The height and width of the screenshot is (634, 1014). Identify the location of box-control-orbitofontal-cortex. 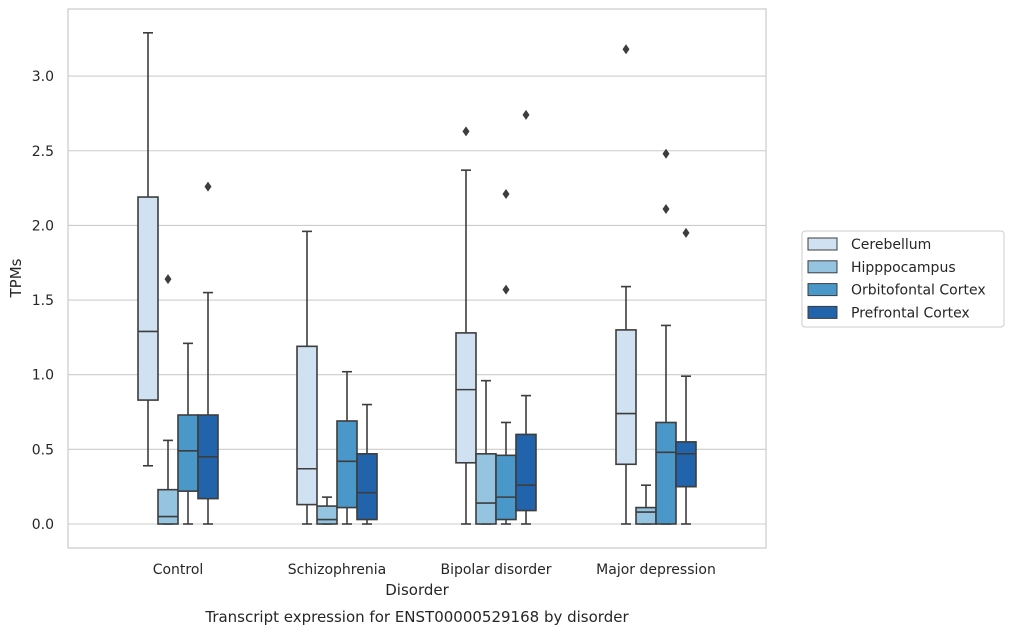
(188, 433).